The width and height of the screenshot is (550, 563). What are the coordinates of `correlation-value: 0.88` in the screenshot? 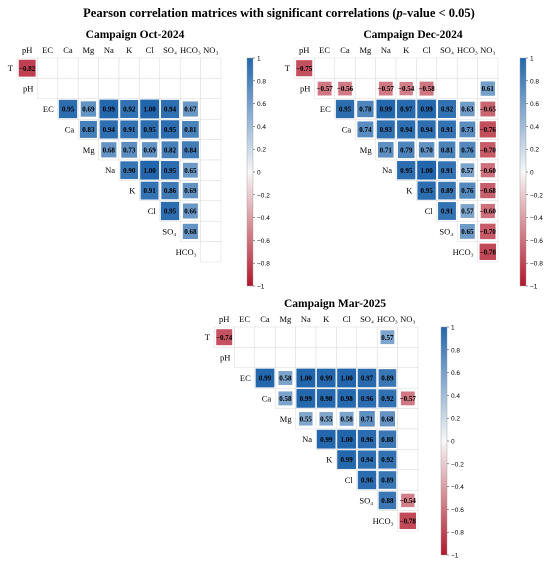 It's located at (387, 501).